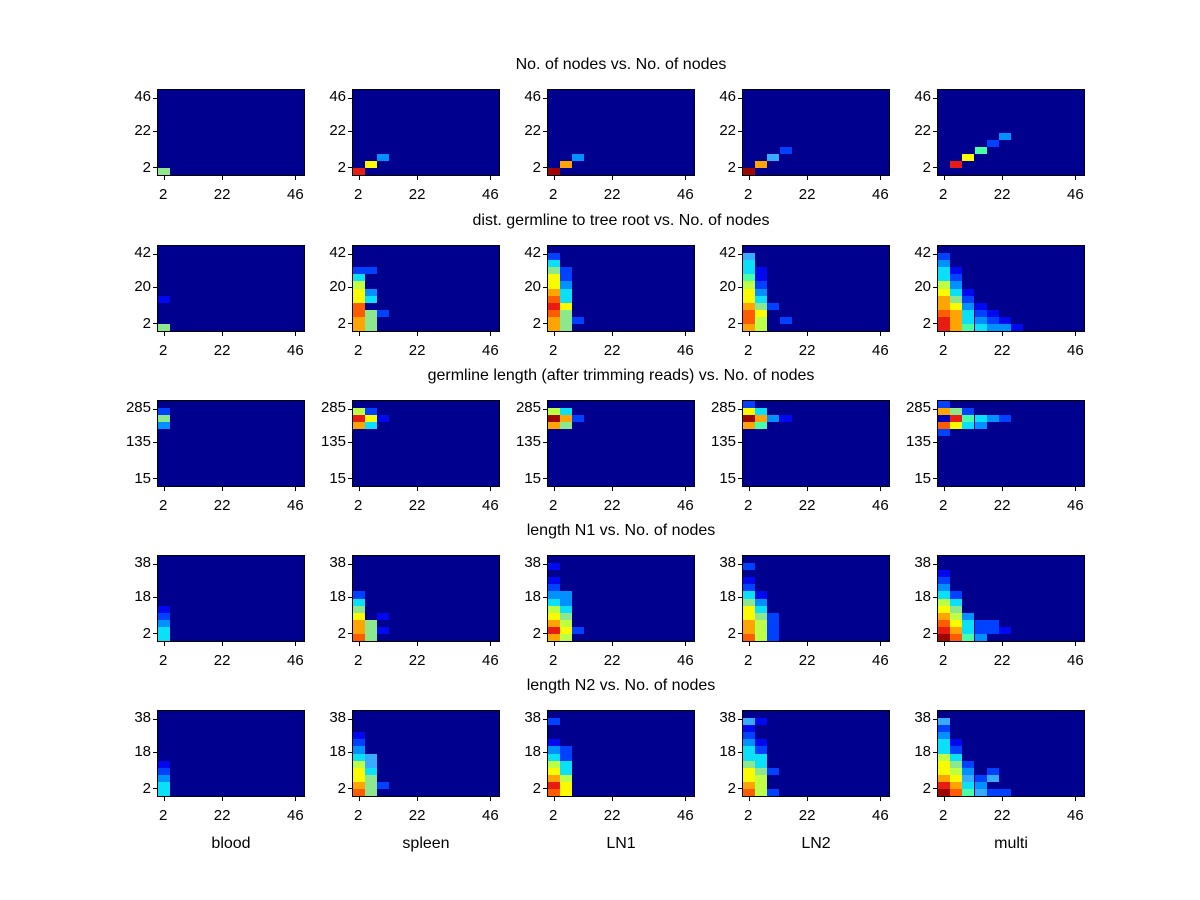 The image size is (1200, 900). Describe the element at coordinates (727, 562) in the screenshot. I see `y-tick-label: 38` at that location.